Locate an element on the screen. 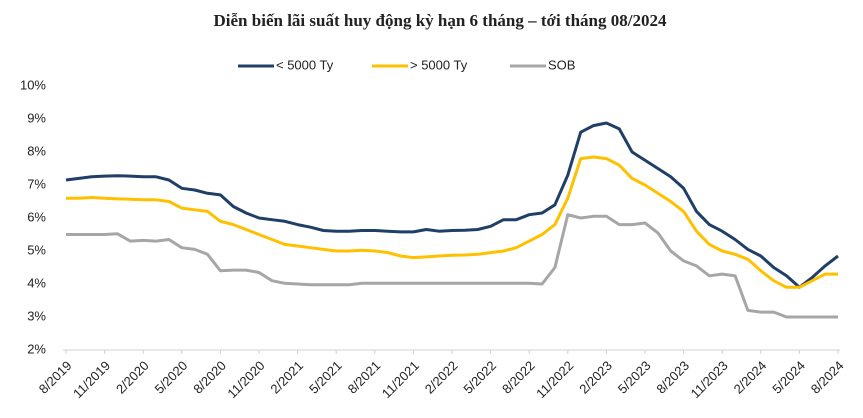 The image size is (863, 418). y-tick-label: 7% is located at coordinates (36, 183).